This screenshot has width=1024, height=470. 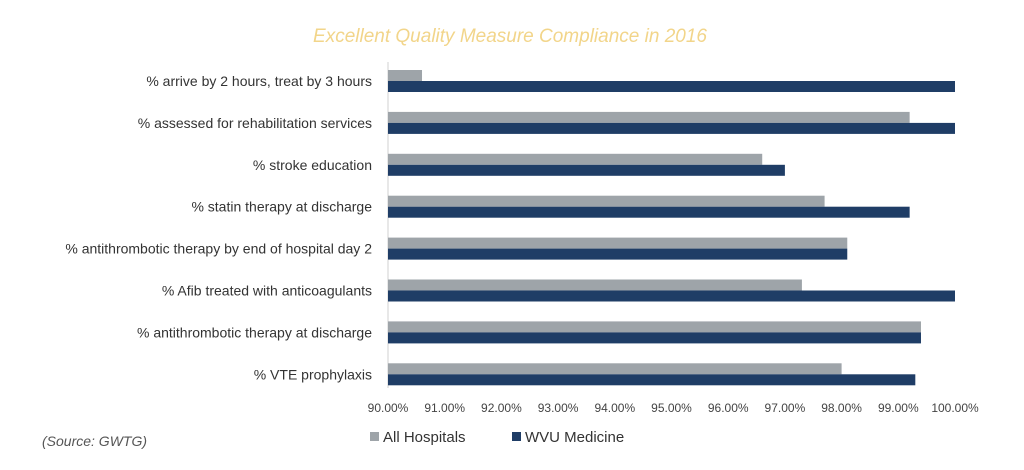 I want to click on legend-label-all-hospitals: All Hospitals, so click(x=424, y=437).